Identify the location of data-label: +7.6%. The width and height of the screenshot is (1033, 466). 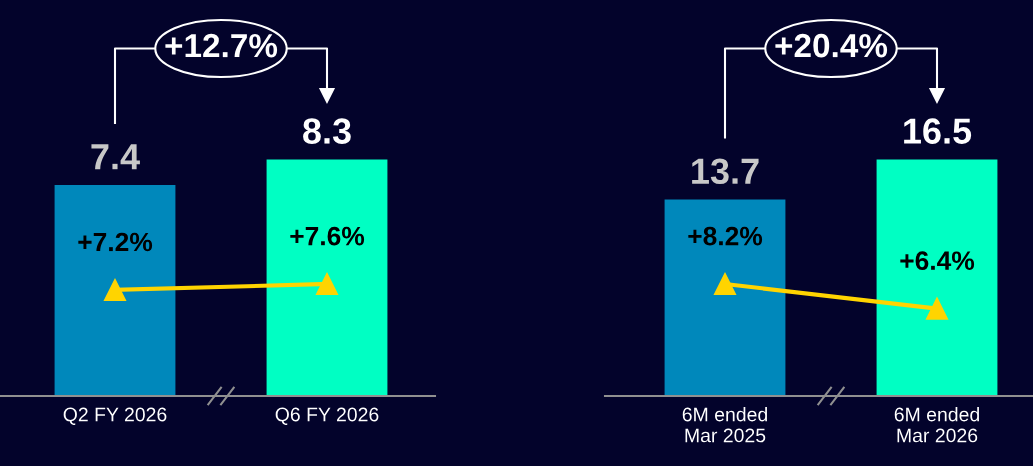
(327, 236).